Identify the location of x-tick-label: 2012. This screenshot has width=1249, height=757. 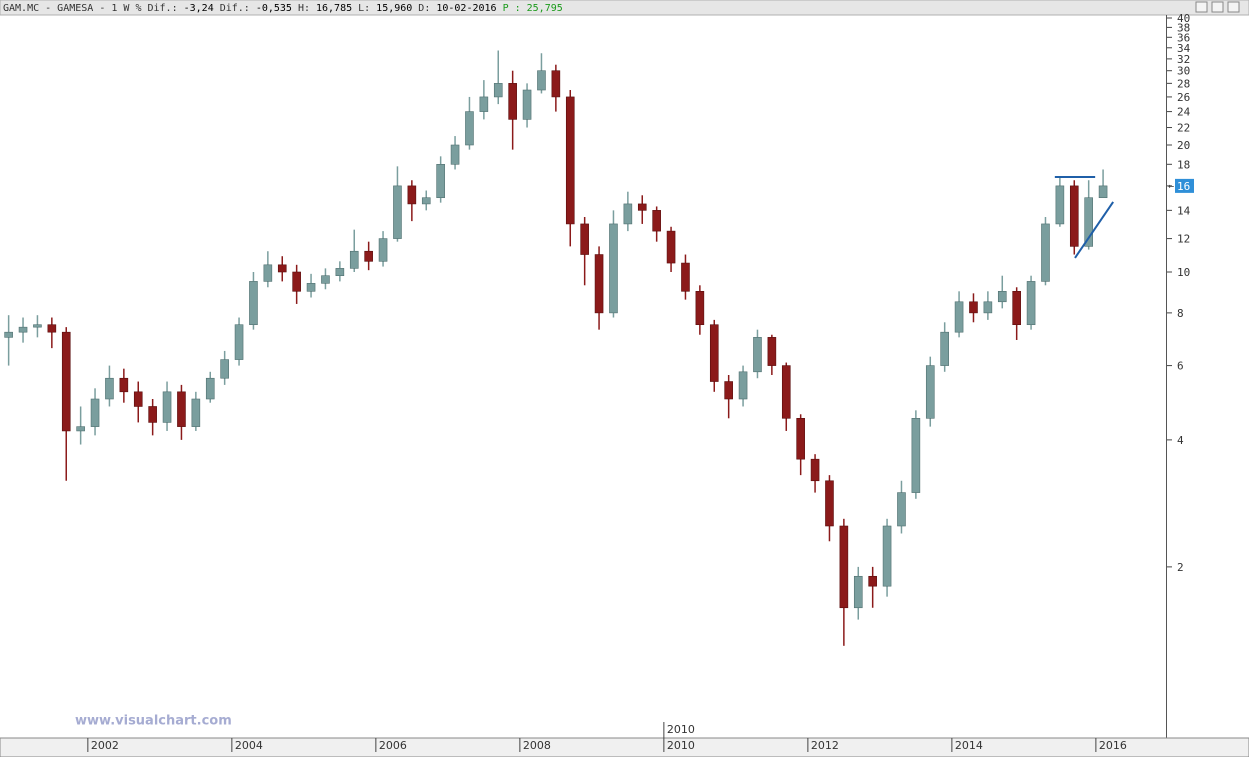
(825, 745).